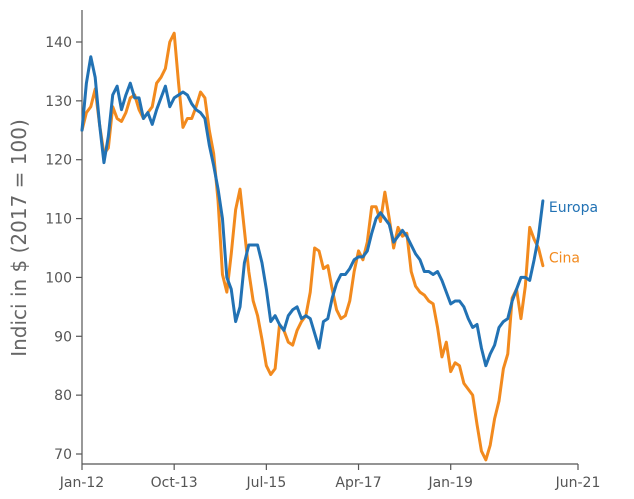 The width and height of the screenshot is (634, 499). What do you see at coordinates (174, 483) in the screenshot?
I see `x-tick-label: Oct-13` at bounding box center [174, 483].